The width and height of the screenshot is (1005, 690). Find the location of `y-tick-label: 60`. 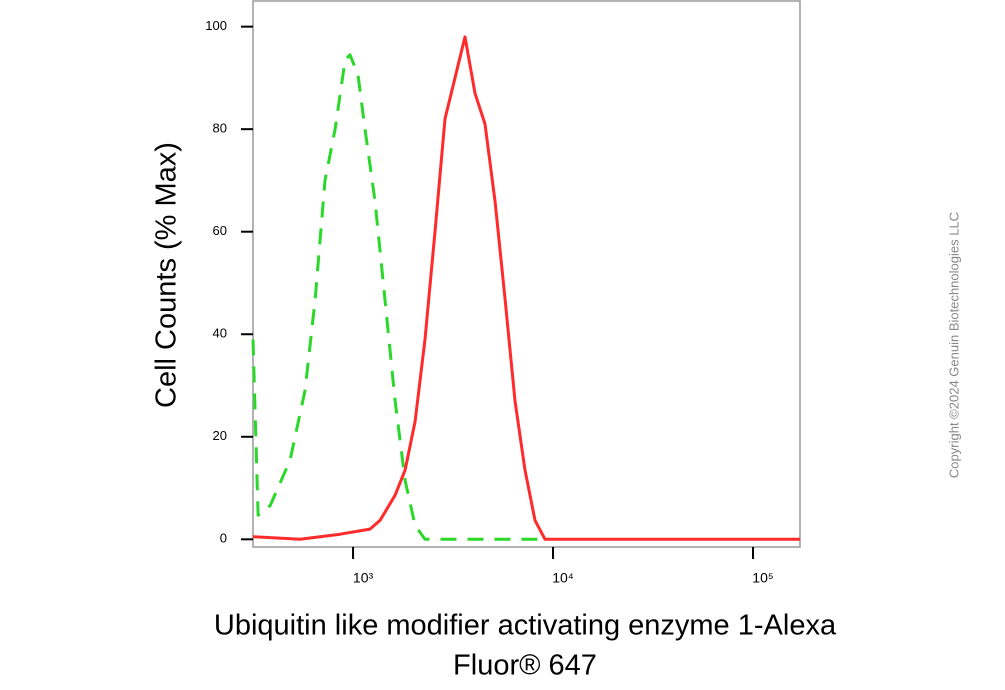

y-tick-label: 60 is located at coordinates (220, 230).